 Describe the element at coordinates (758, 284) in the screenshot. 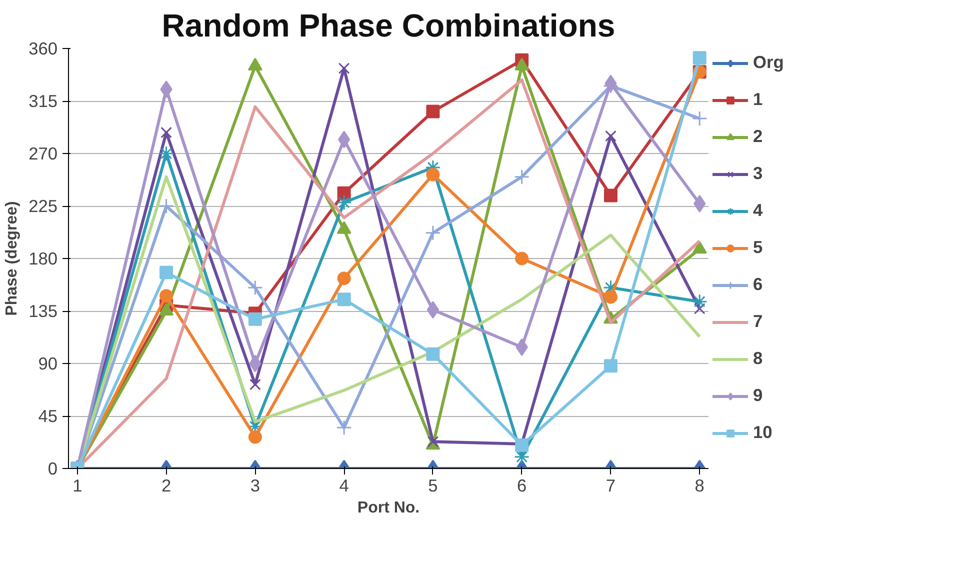

I see `legend-label: 6` at that location.